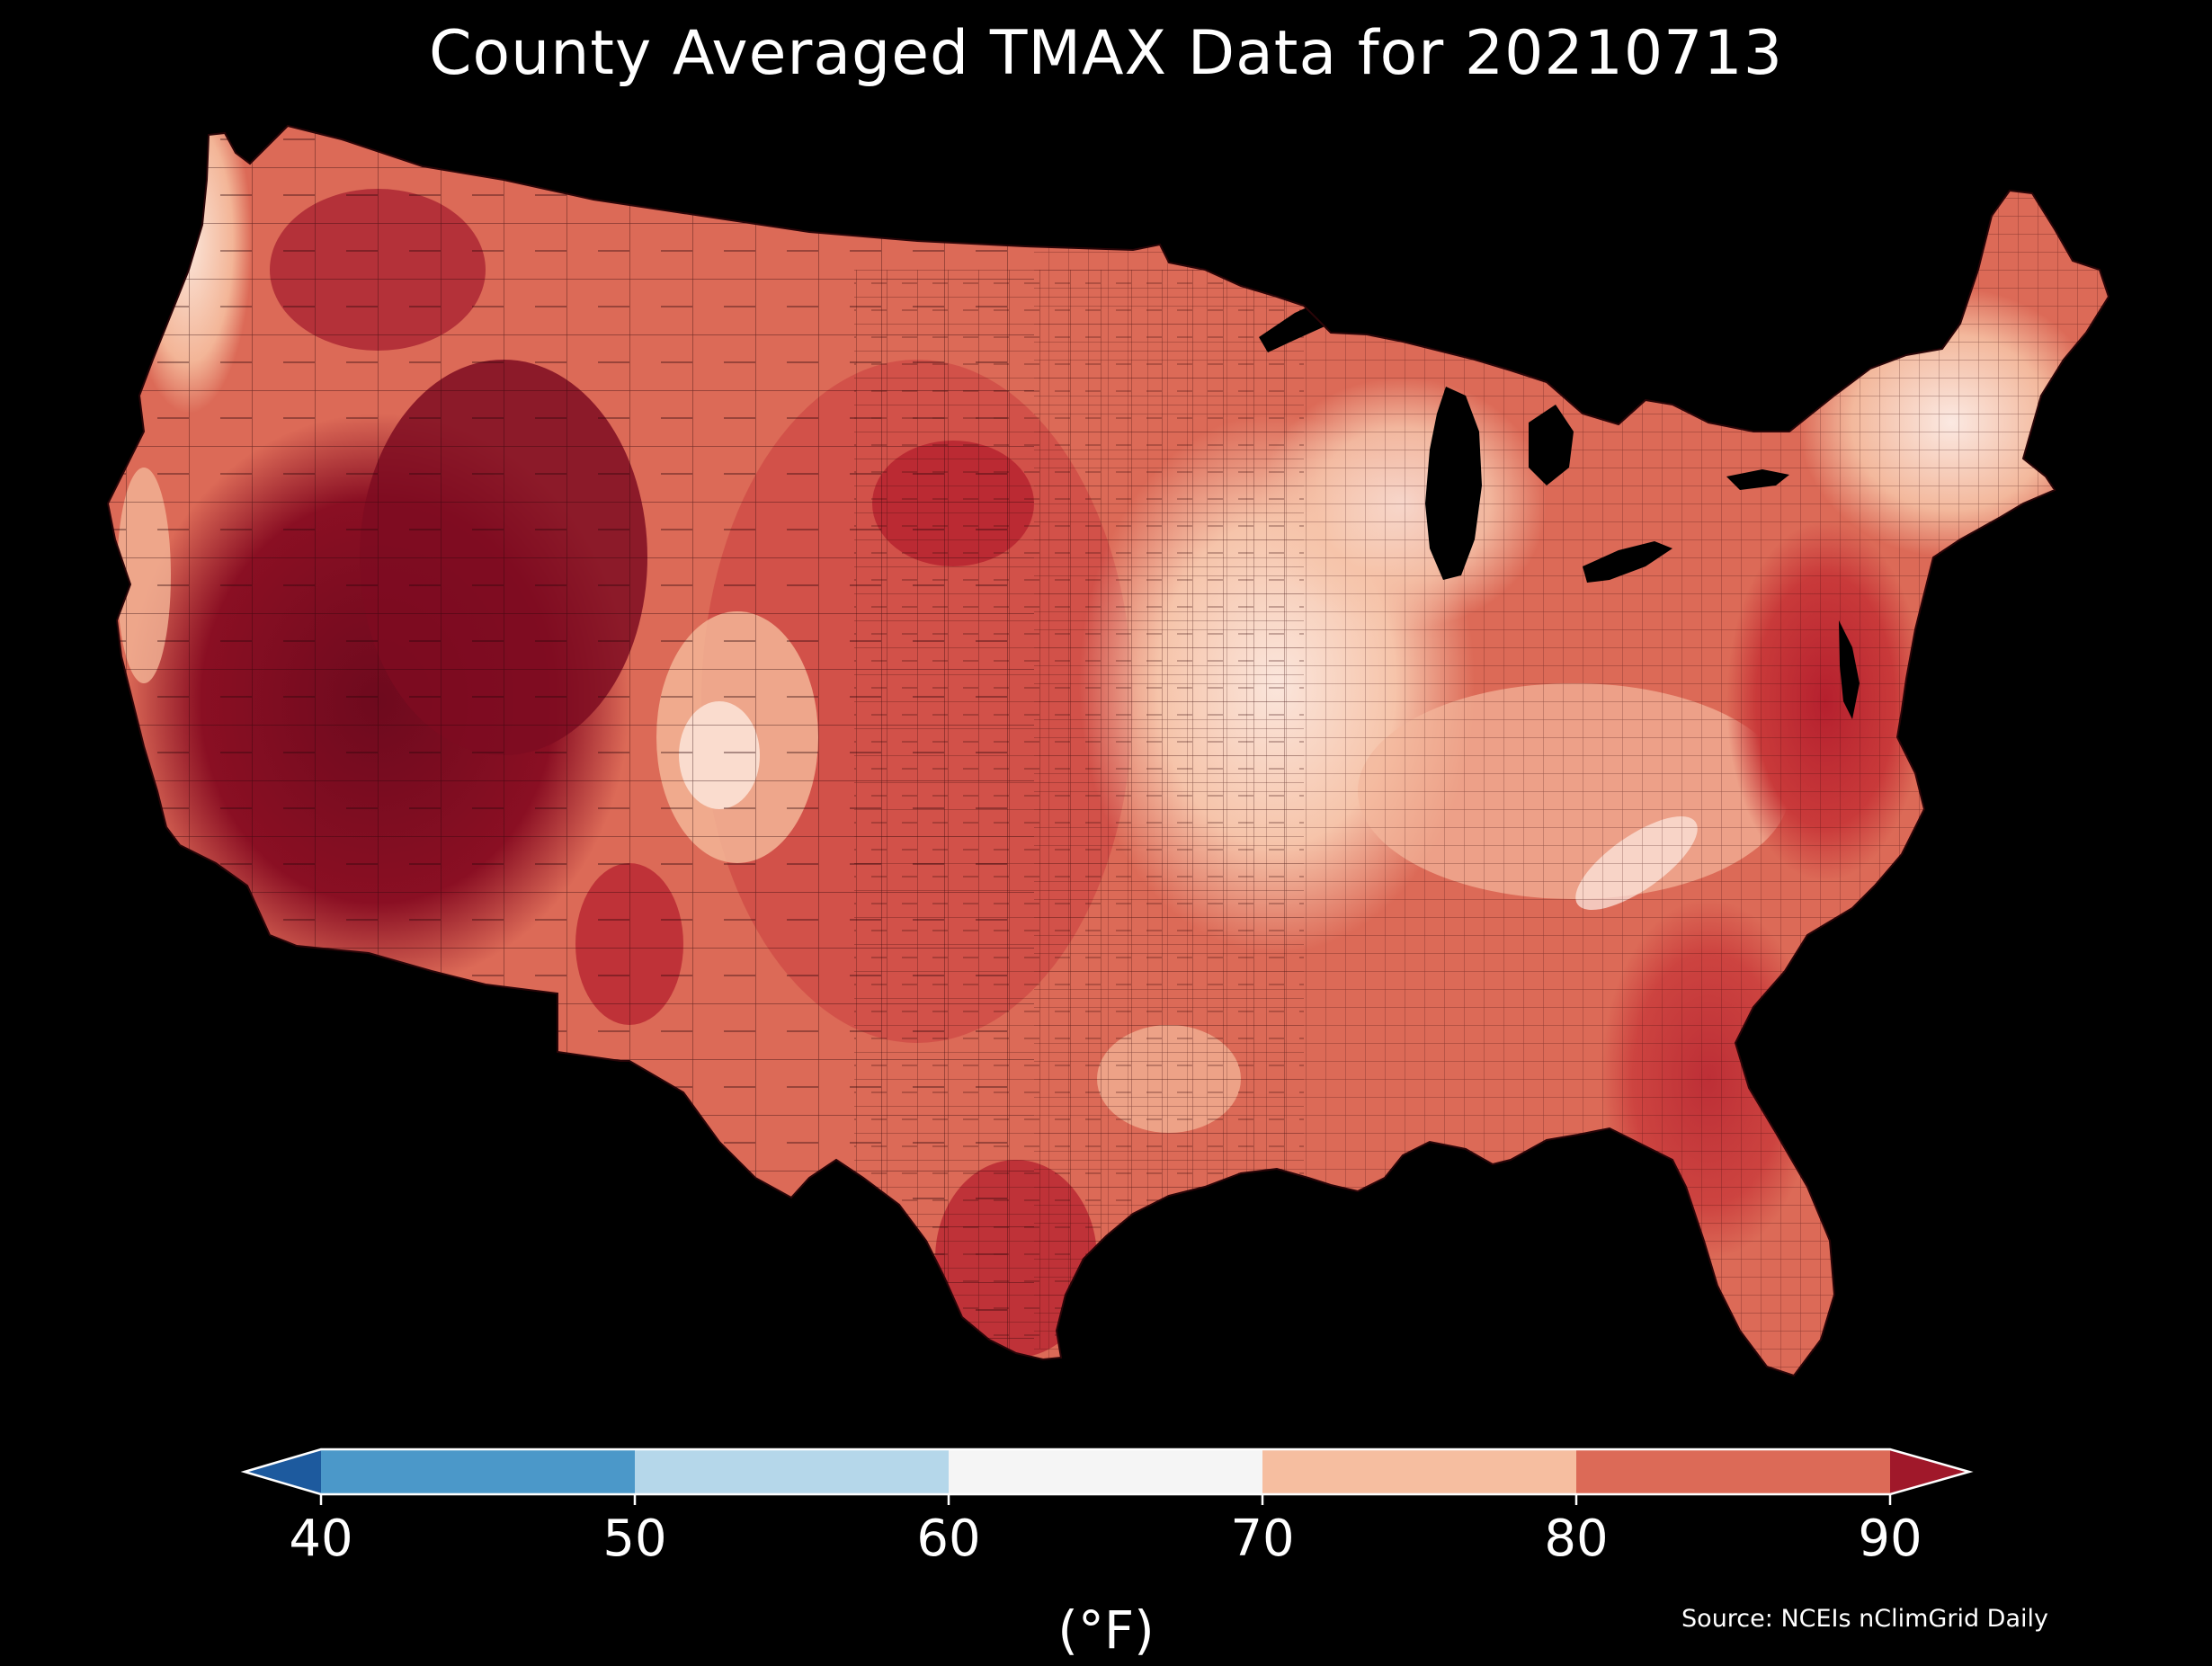 The image size is (2212, 1666). Describe the element at coordinates (1453, 483) in the screenshot. I see `lake-michigan` at that location.